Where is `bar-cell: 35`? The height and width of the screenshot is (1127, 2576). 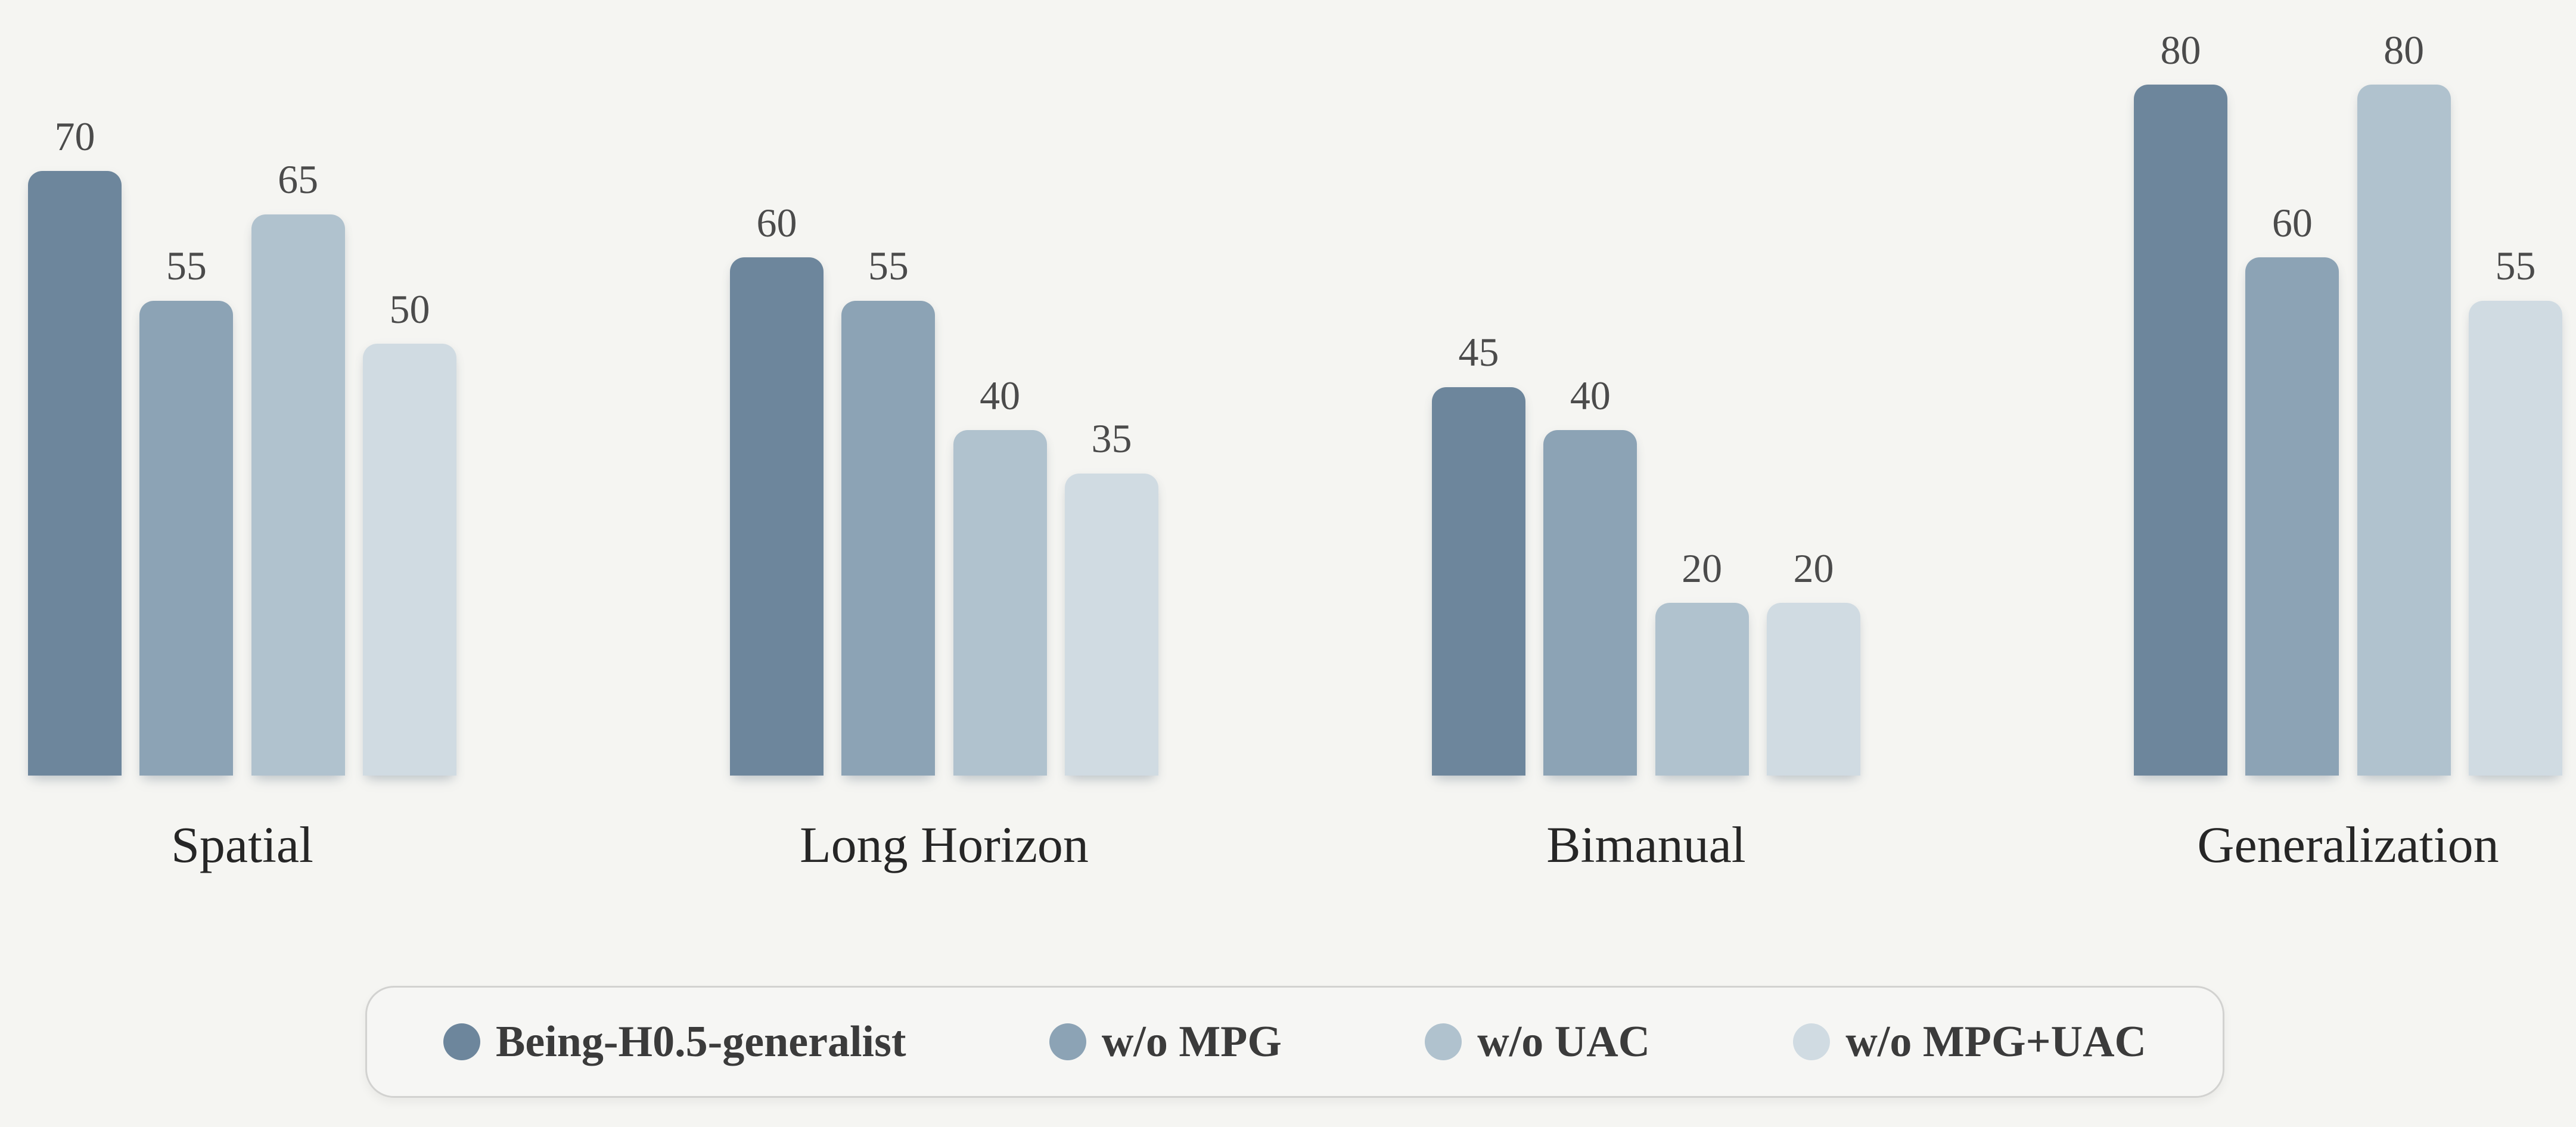 bar-cell: 35 is located at coordinates (1111, 596).